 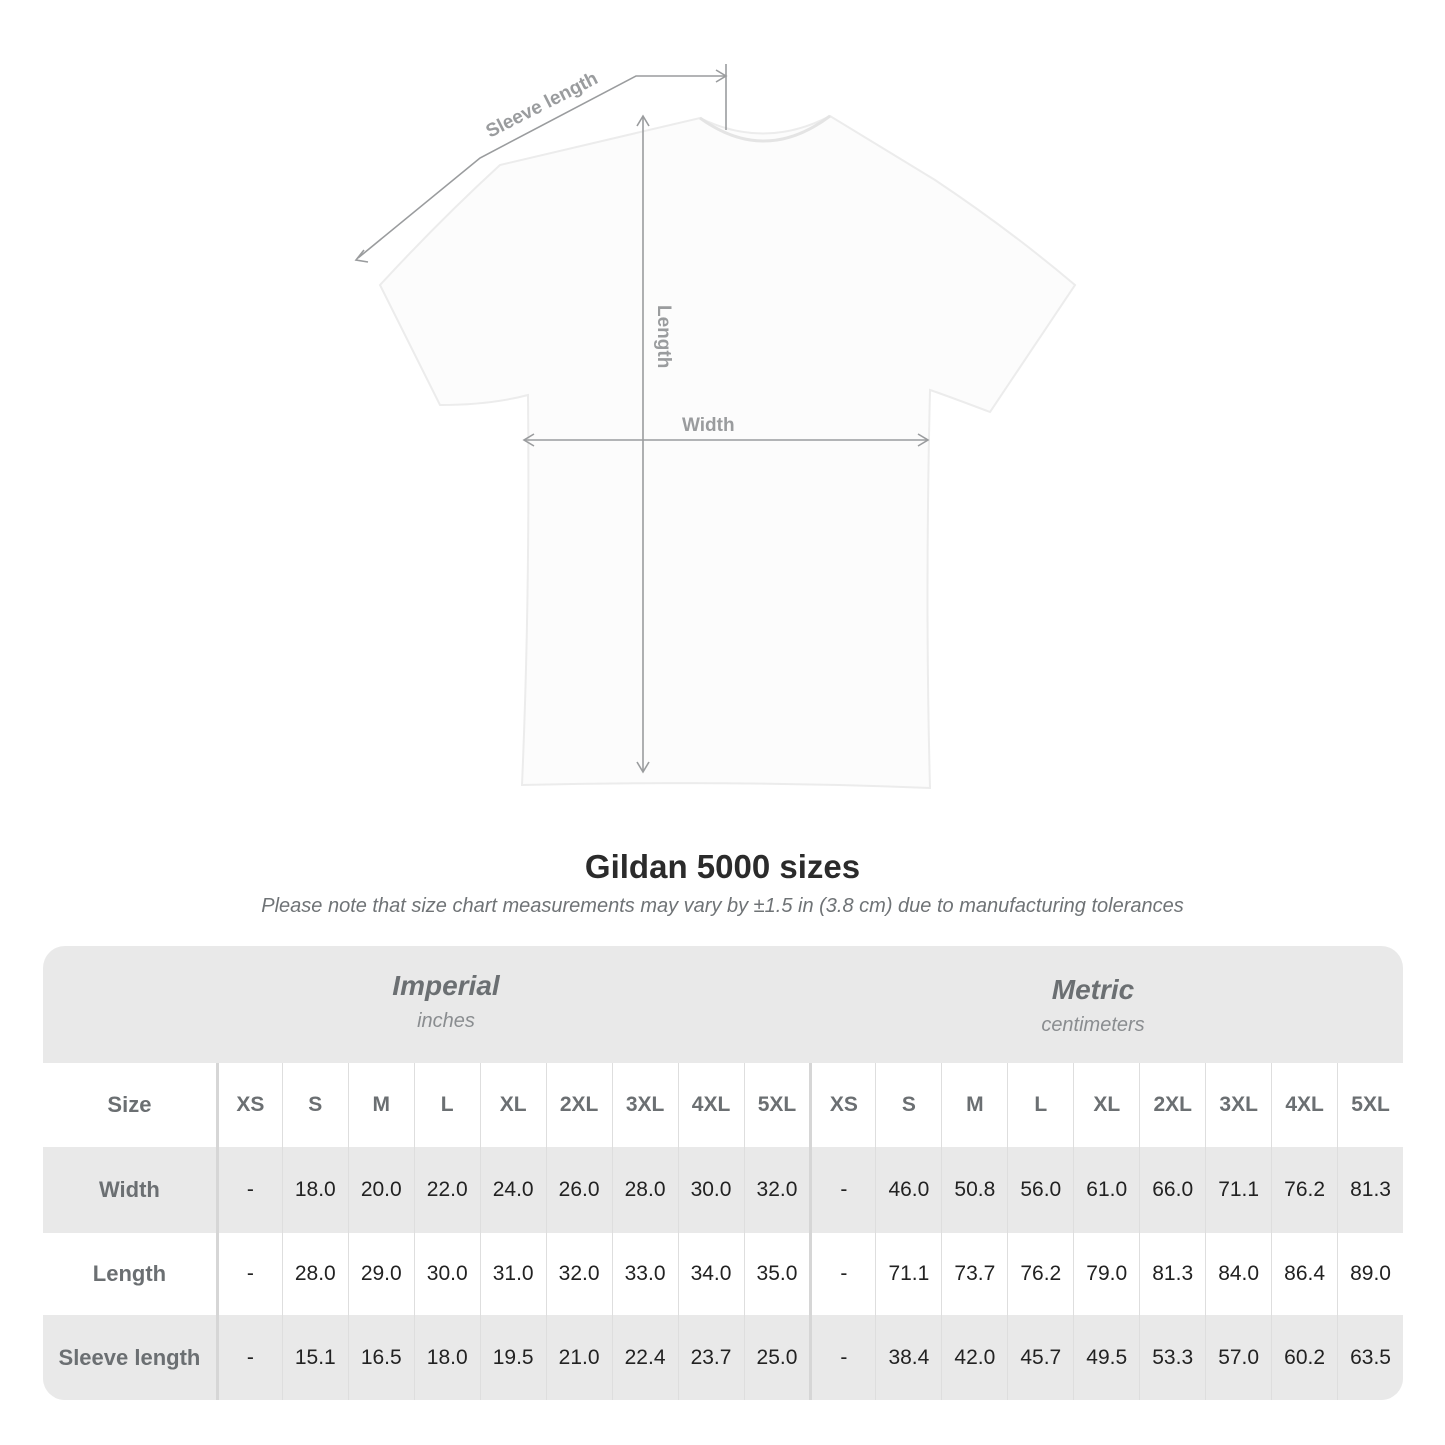 I want to click on imperial-size-header: M, so click(x=380, y=1105).